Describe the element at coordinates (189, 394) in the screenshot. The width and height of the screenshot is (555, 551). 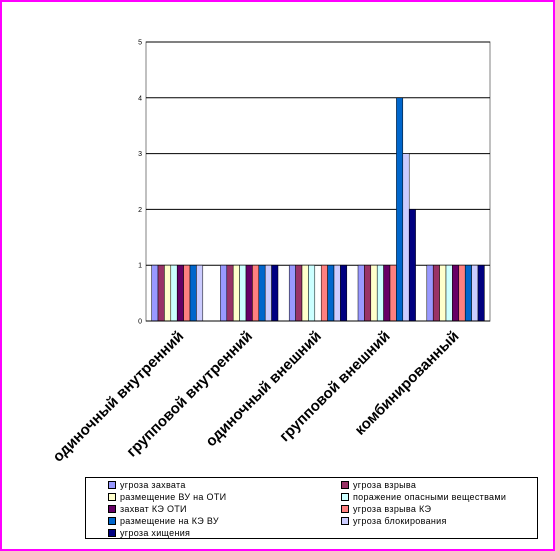
I see `x-tick-label: групповой внутренний` at that location.